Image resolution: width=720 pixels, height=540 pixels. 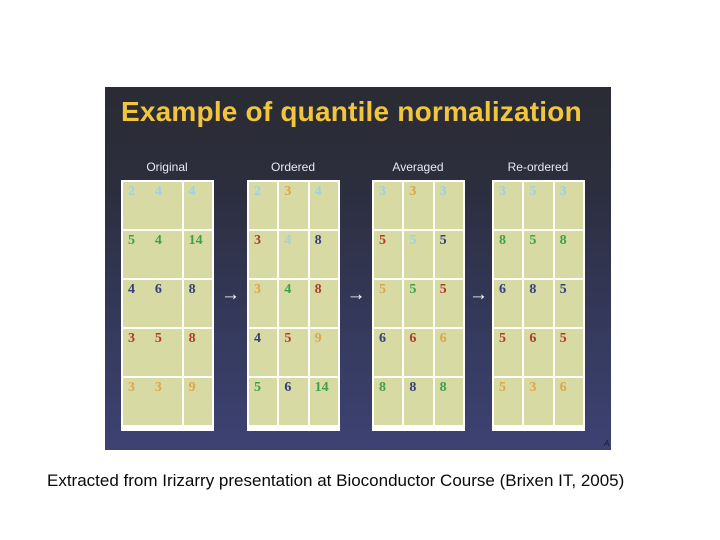 What do you see at coordinates (167, 167) in the screenshot?
I see `stage-label-original: Original` at bounding box center [167, 167].